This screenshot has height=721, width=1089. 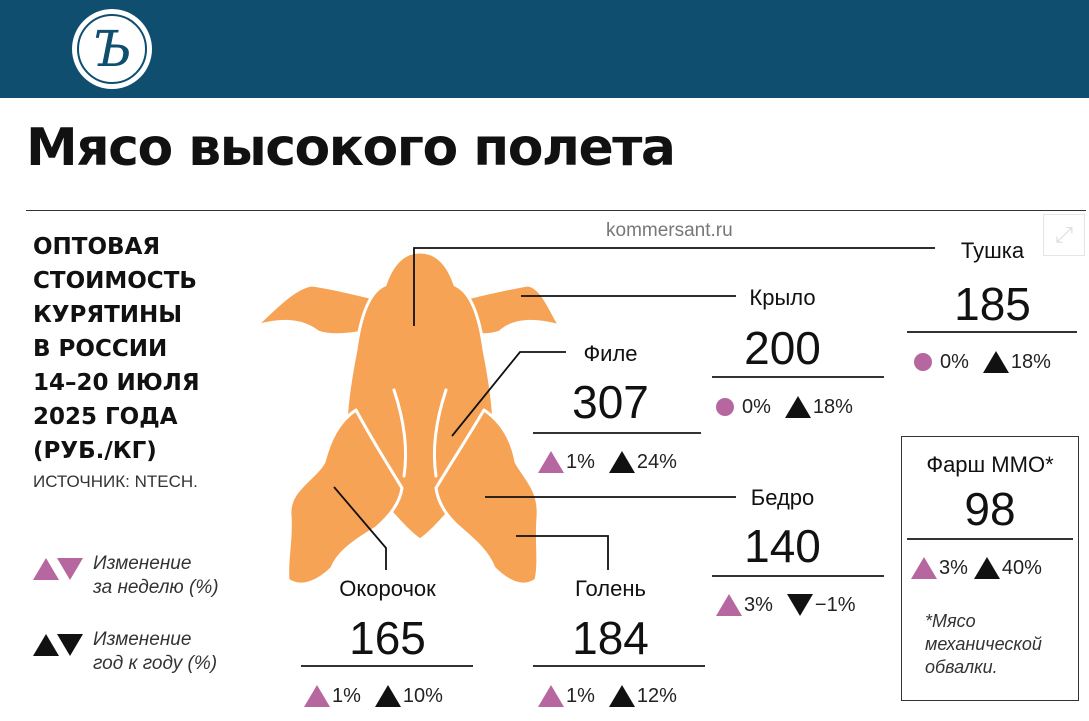 What do you see at coordinates (992, 304) in the screenshot?
I see `cut-price-tushka: 185` at bounding box center [992, 304].